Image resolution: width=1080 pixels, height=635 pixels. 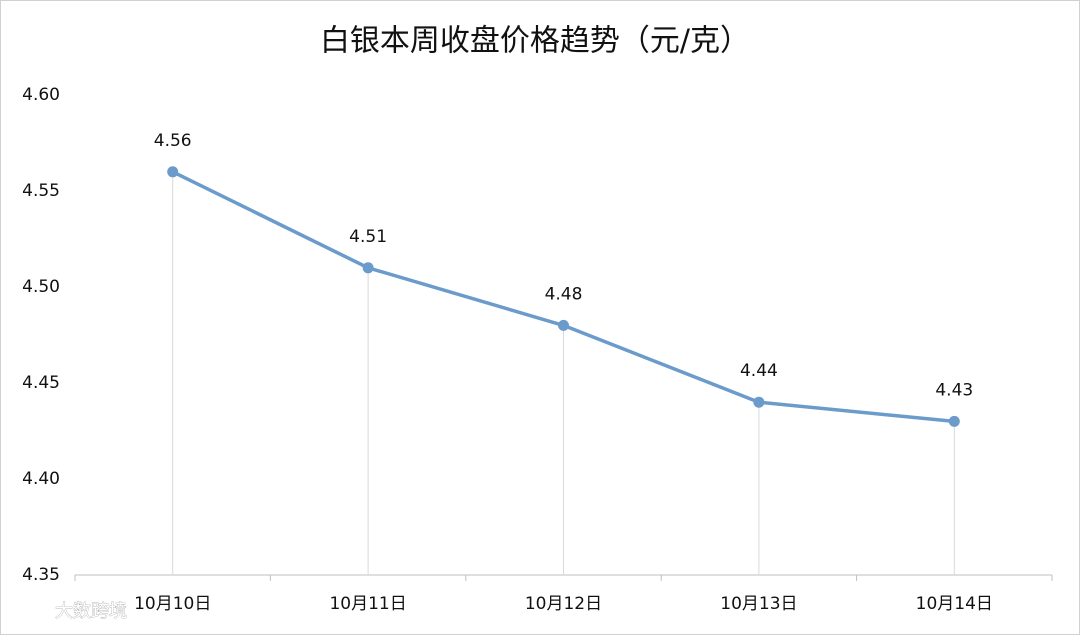 I want to click on x-tick-label: 10月10日, so click(x=172, y=604).